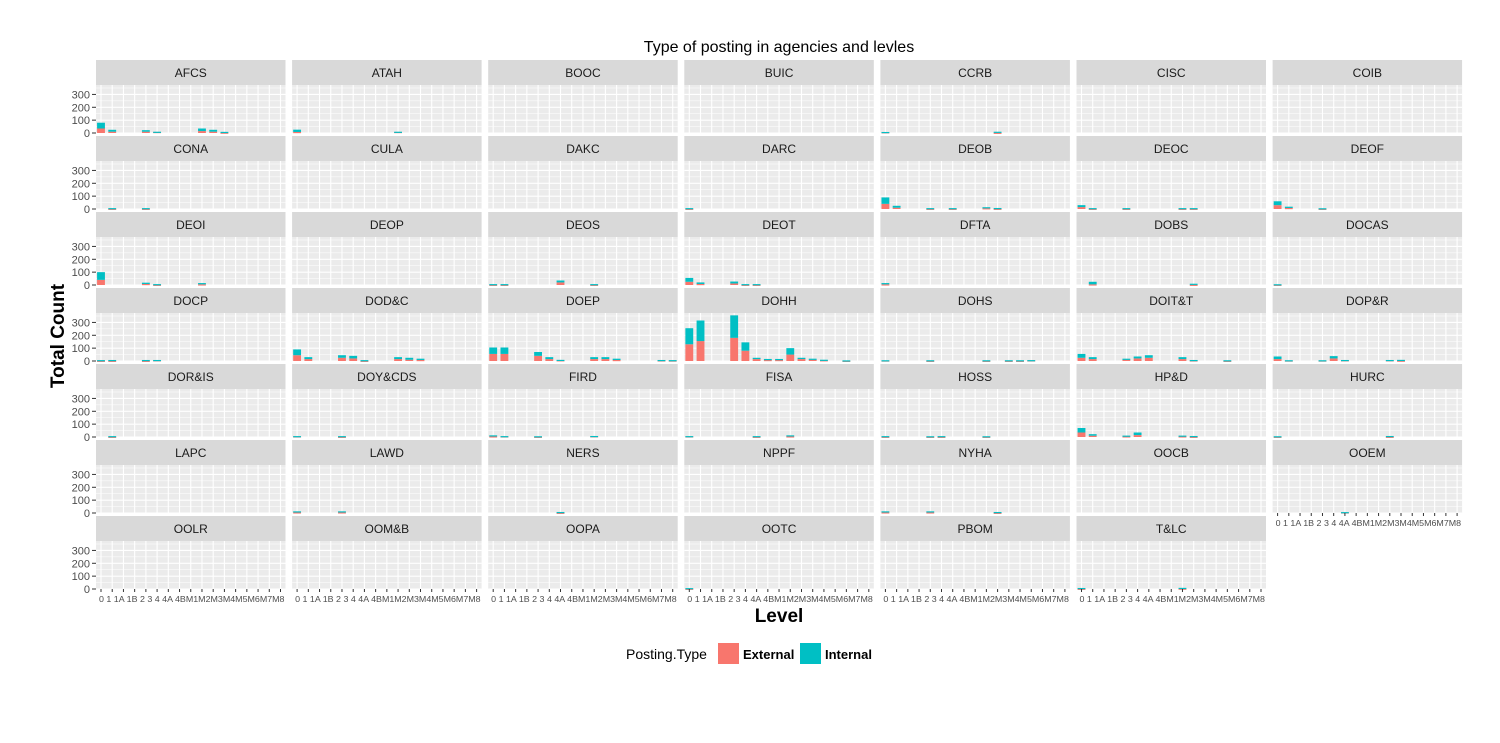  I want to click on facet-label: COIB, so click(1367, 73).